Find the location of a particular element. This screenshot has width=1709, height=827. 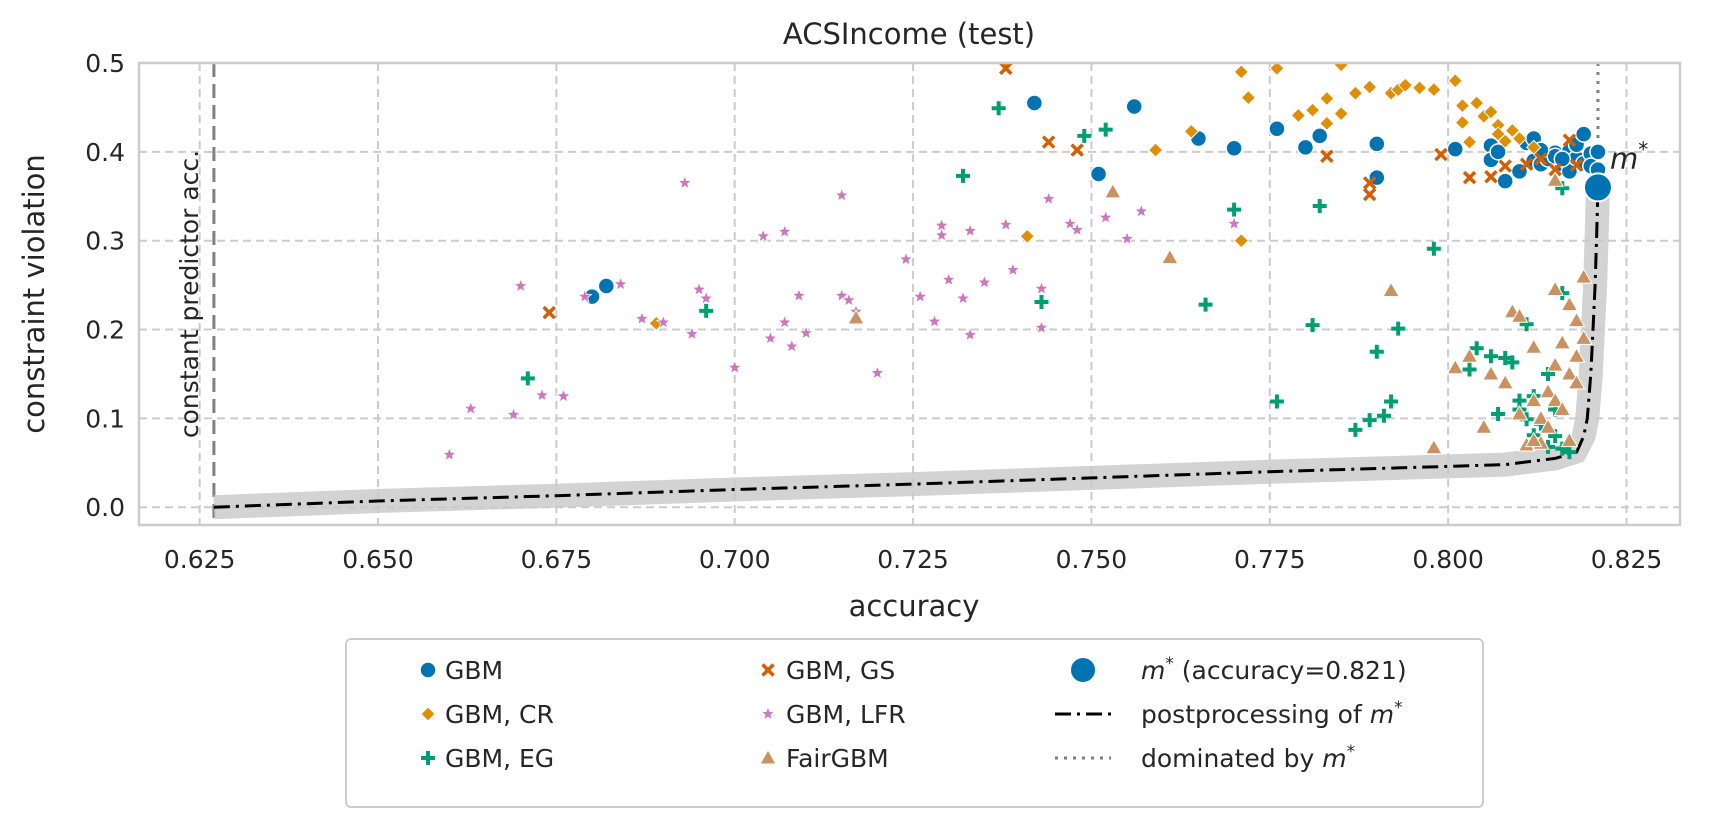

legend-item-post: postprocessing of m* is located at coordinates (1229, 713).